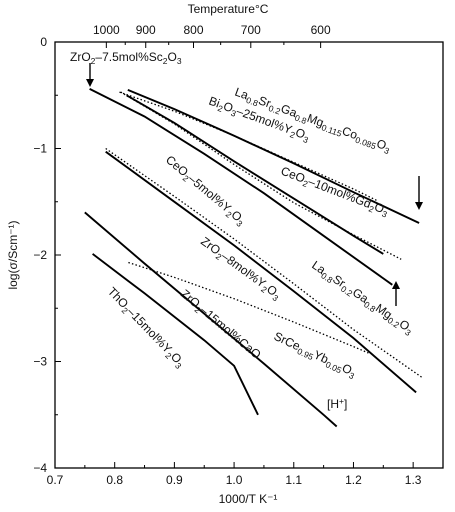  Describe the element at coordinates (265, 101) in the screenshot. I see `label-segment: Sr` at that location.